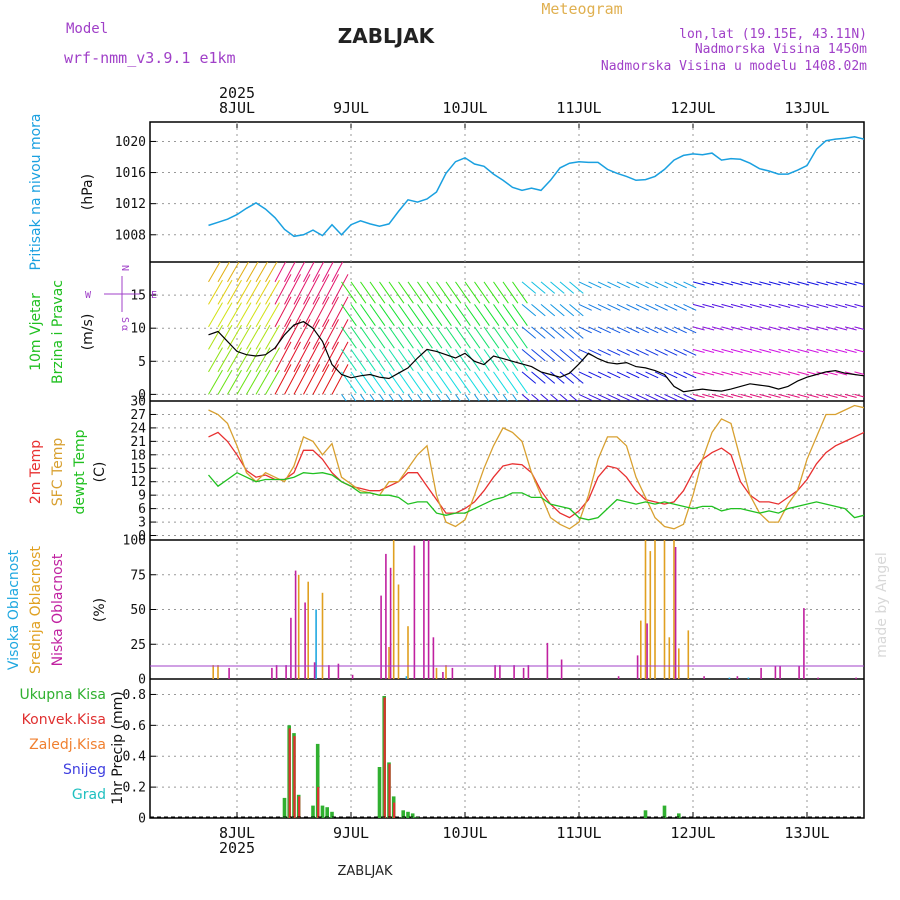 The height and width of the screenshot is (900, 900). Describe the element at coordinates (135, 757) in the screenshot. I see `y-tick-label: 0.4` at that location.